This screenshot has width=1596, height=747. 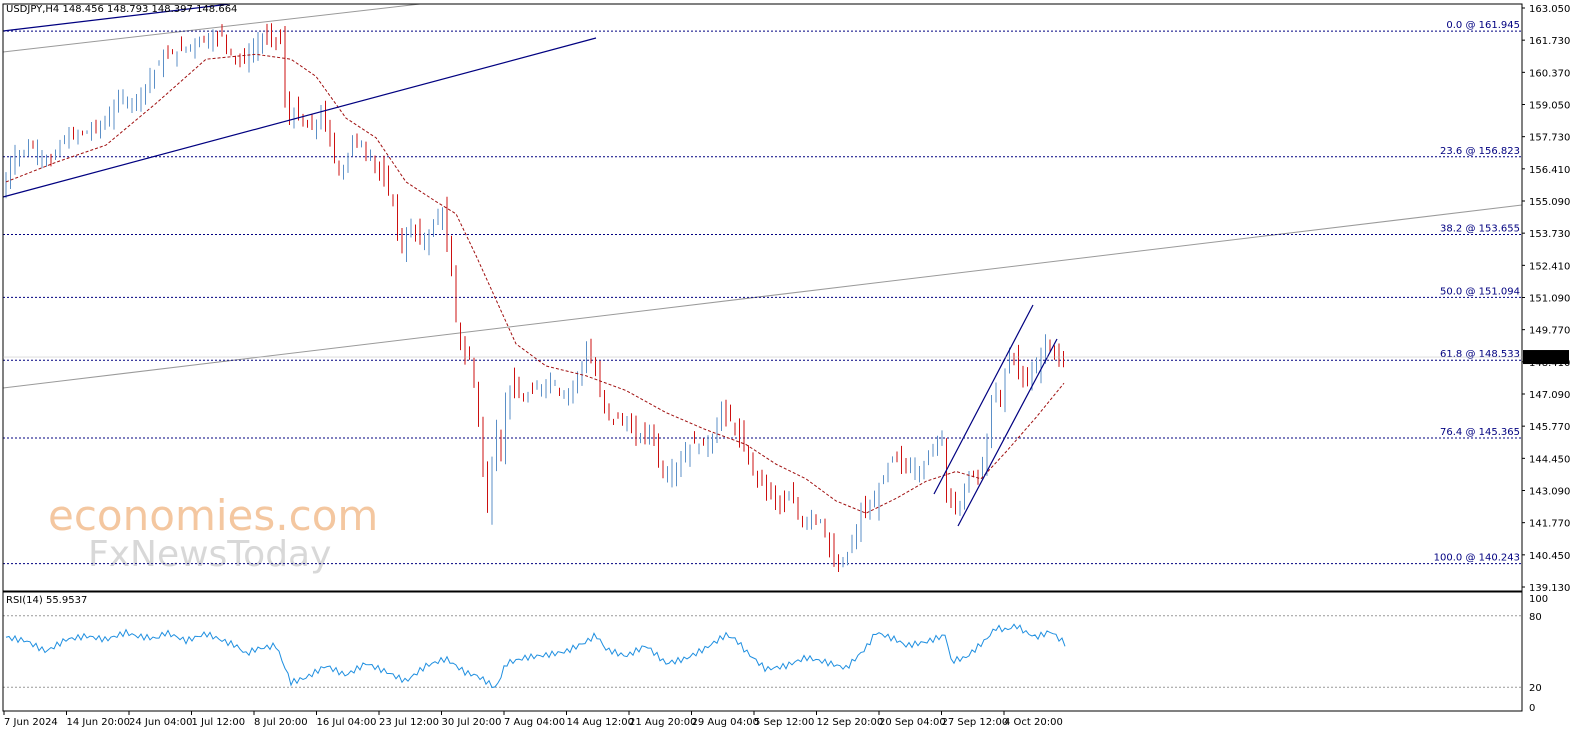 I want to click on y-tick-label: 139.130, so click(x=1549, y=588).